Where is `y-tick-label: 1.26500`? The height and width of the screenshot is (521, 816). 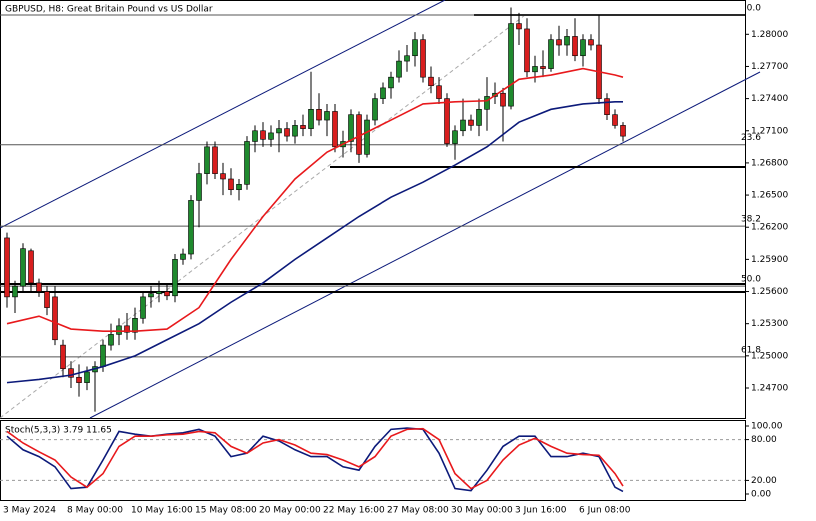 y-tick-label: 1.26500 is located at coordinates (769, 196).